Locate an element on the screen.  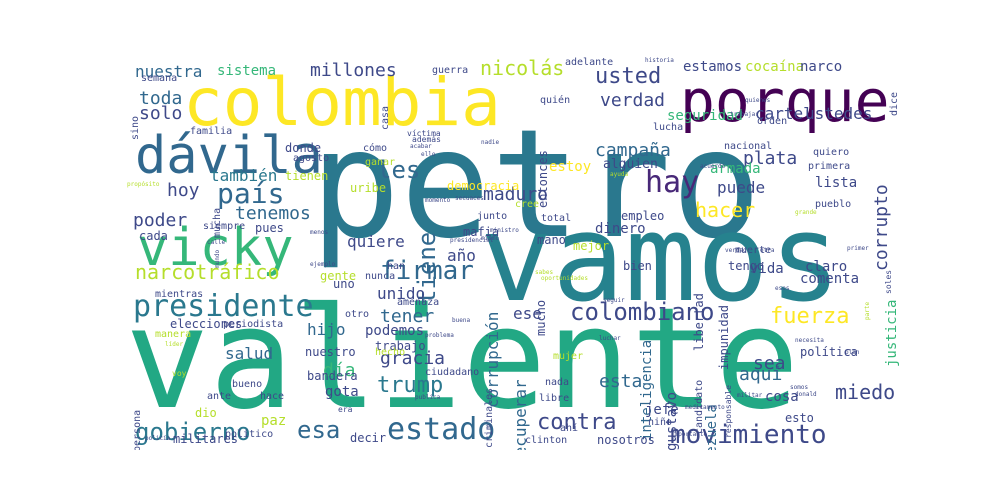
word-bandera: bandera is located at coordinates (332, 376).